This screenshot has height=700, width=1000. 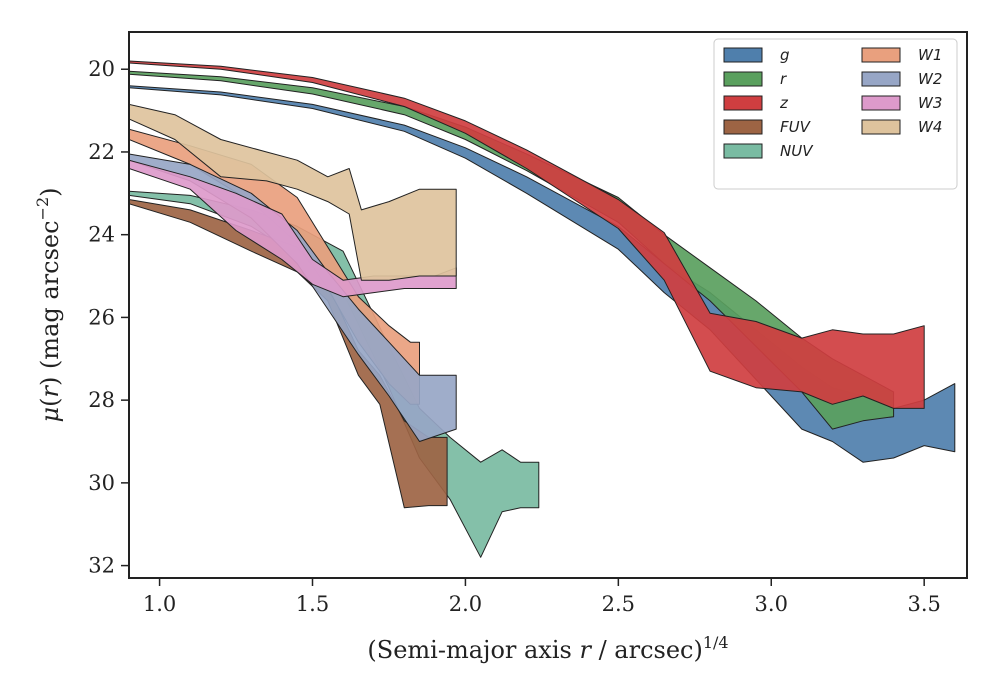 I want to click on y-axis-label: μ(r) (mag arcsec−2), so click(x=48, y=304).